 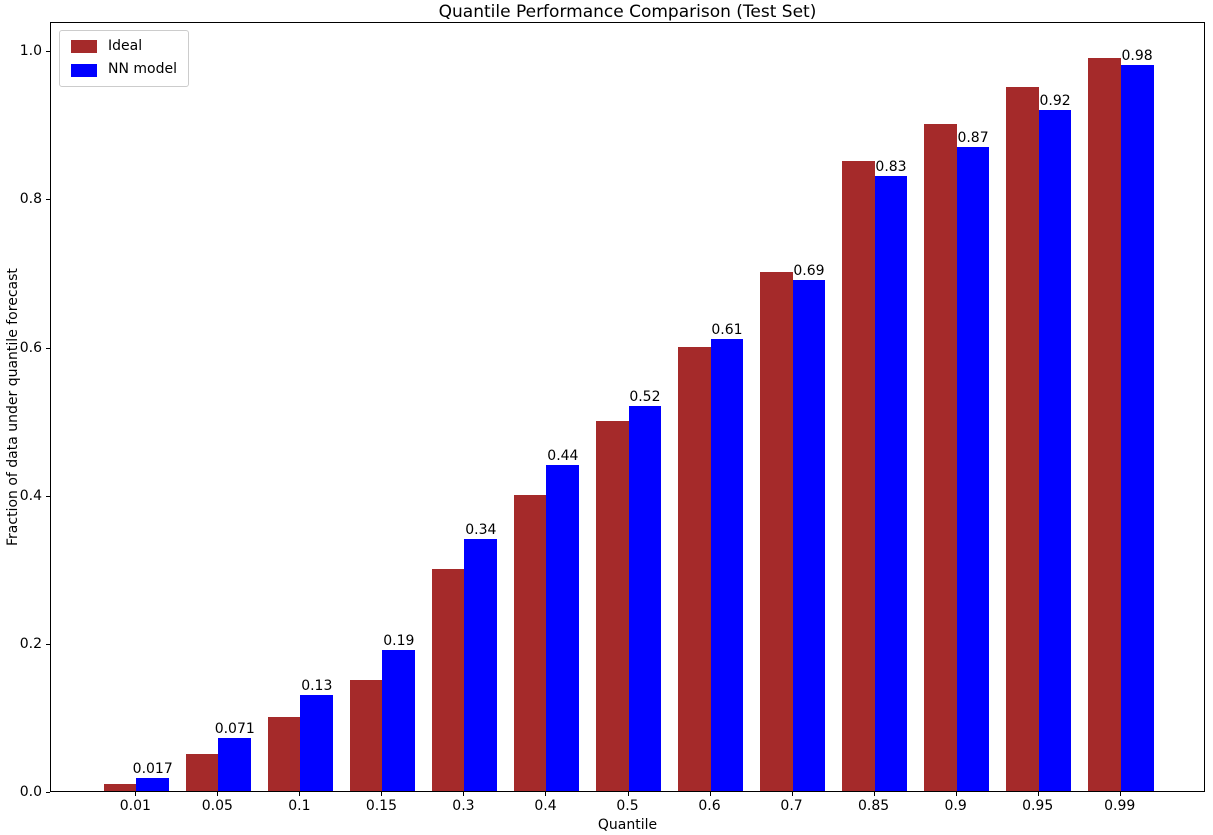 What do you see at coordinates (627, 825) in the screenshot?
I see `x-axis-label: Quantile` at bounding box center [627, 825].